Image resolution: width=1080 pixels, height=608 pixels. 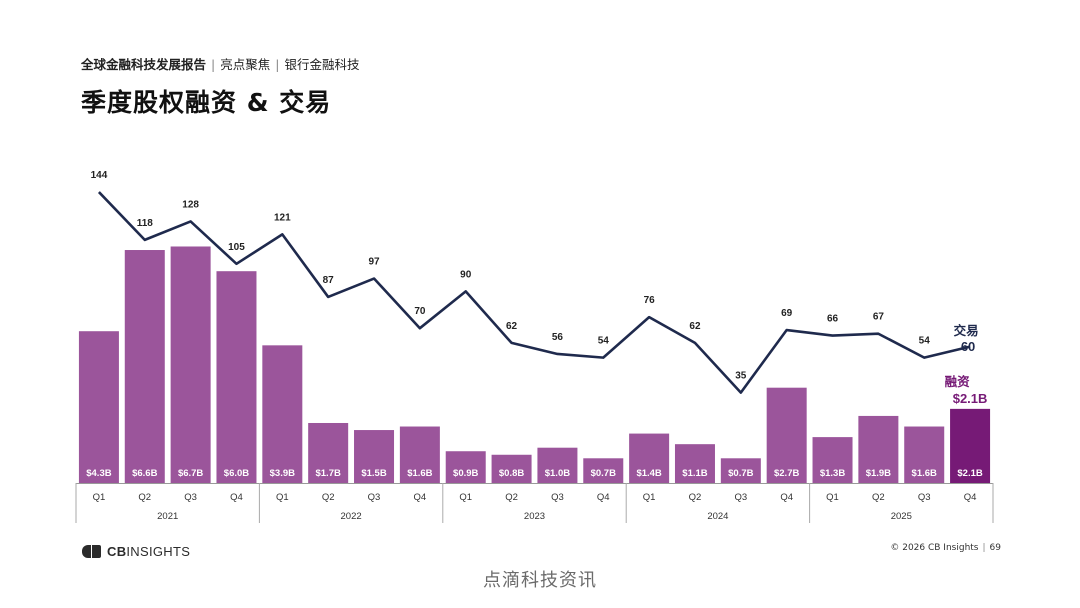 What do you see at coordinates (145, 223) in the screenshot?
I see `deals-value-label: 118` at bounding box center [145, 223].